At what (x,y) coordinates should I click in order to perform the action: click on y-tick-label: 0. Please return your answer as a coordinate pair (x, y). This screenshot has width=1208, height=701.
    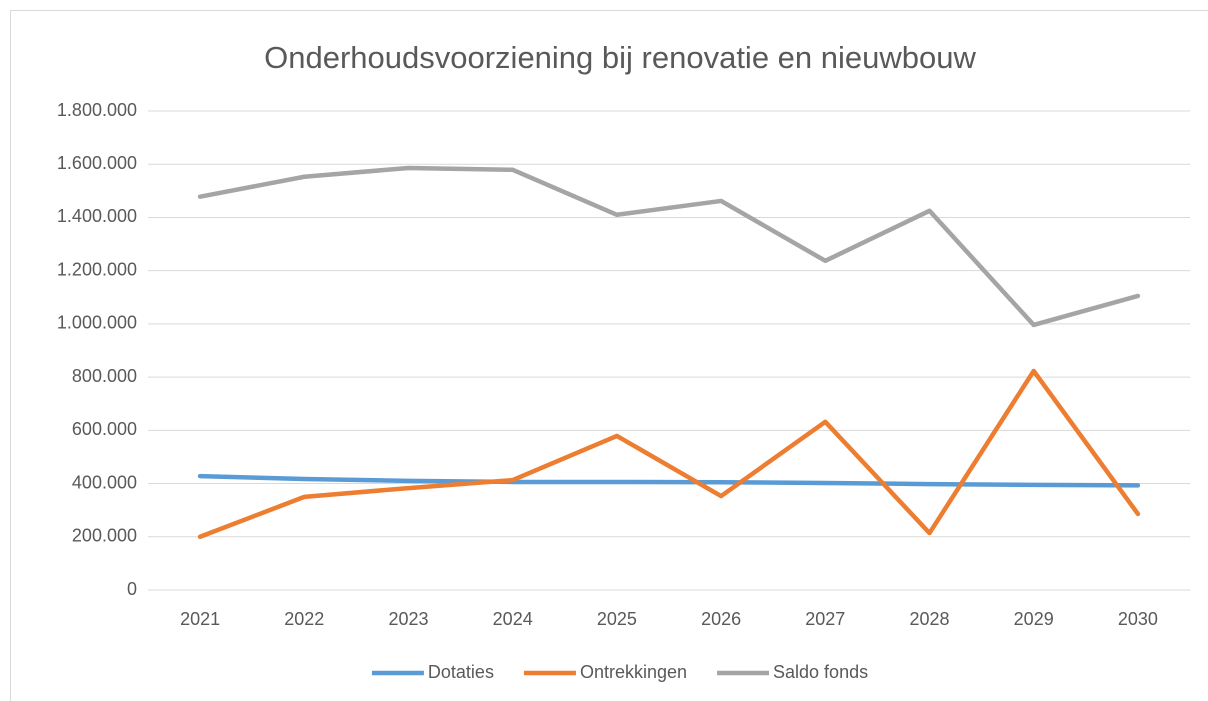
    Looking at the image, I should click on (132, 589).